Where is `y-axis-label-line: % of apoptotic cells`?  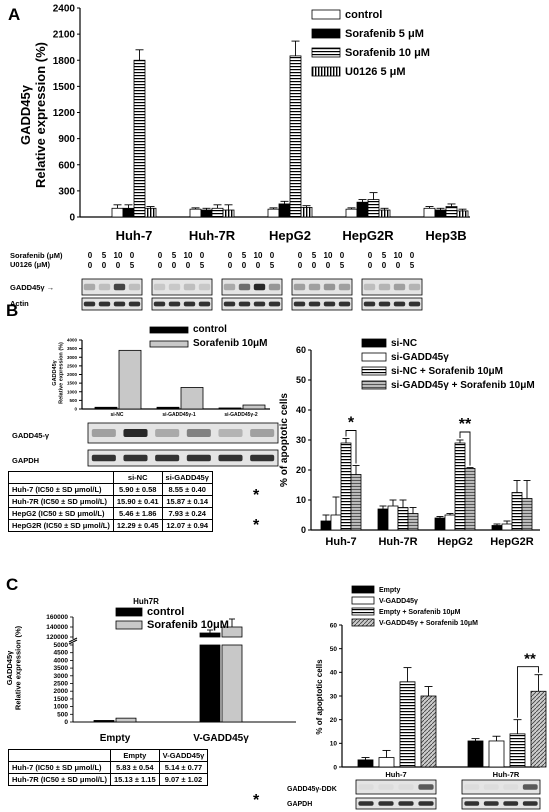
y-axis-label-line: % of apoptotic cells is located at coordinates (319, 697).